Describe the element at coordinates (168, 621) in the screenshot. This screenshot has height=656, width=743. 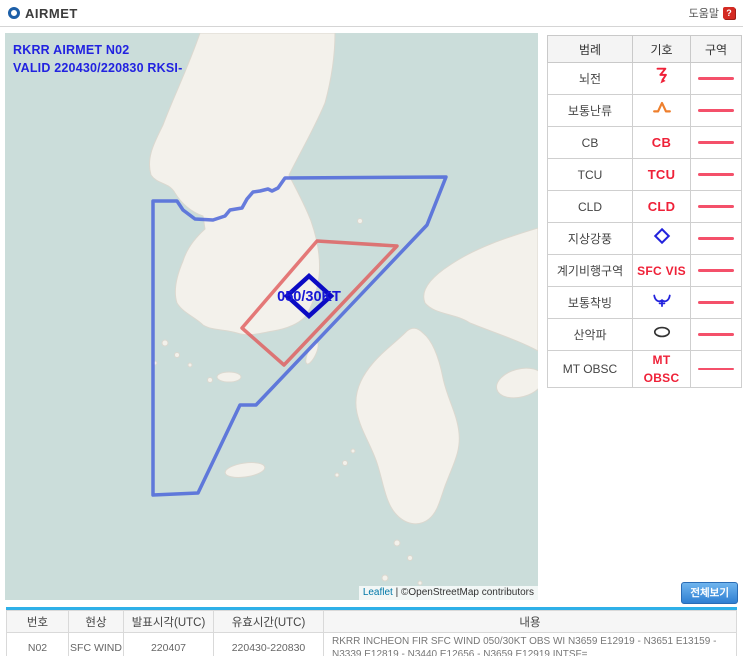
I see `airmet-table-header-cell: 발표시각(UTC)` at that location.